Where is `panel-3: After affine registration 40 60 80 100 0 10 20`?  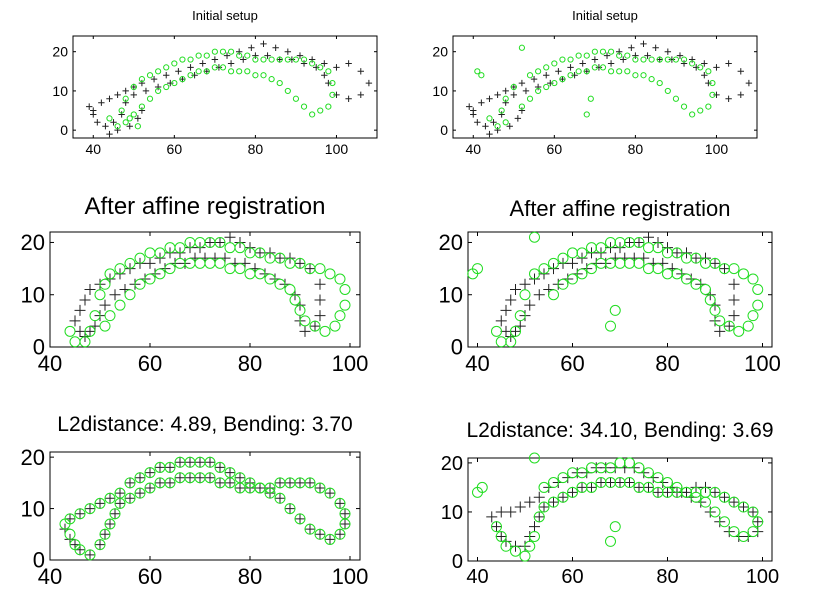
panel-3: After affine registration 40 60 80 100 0 10 20 is located at coordinates (195, 284).